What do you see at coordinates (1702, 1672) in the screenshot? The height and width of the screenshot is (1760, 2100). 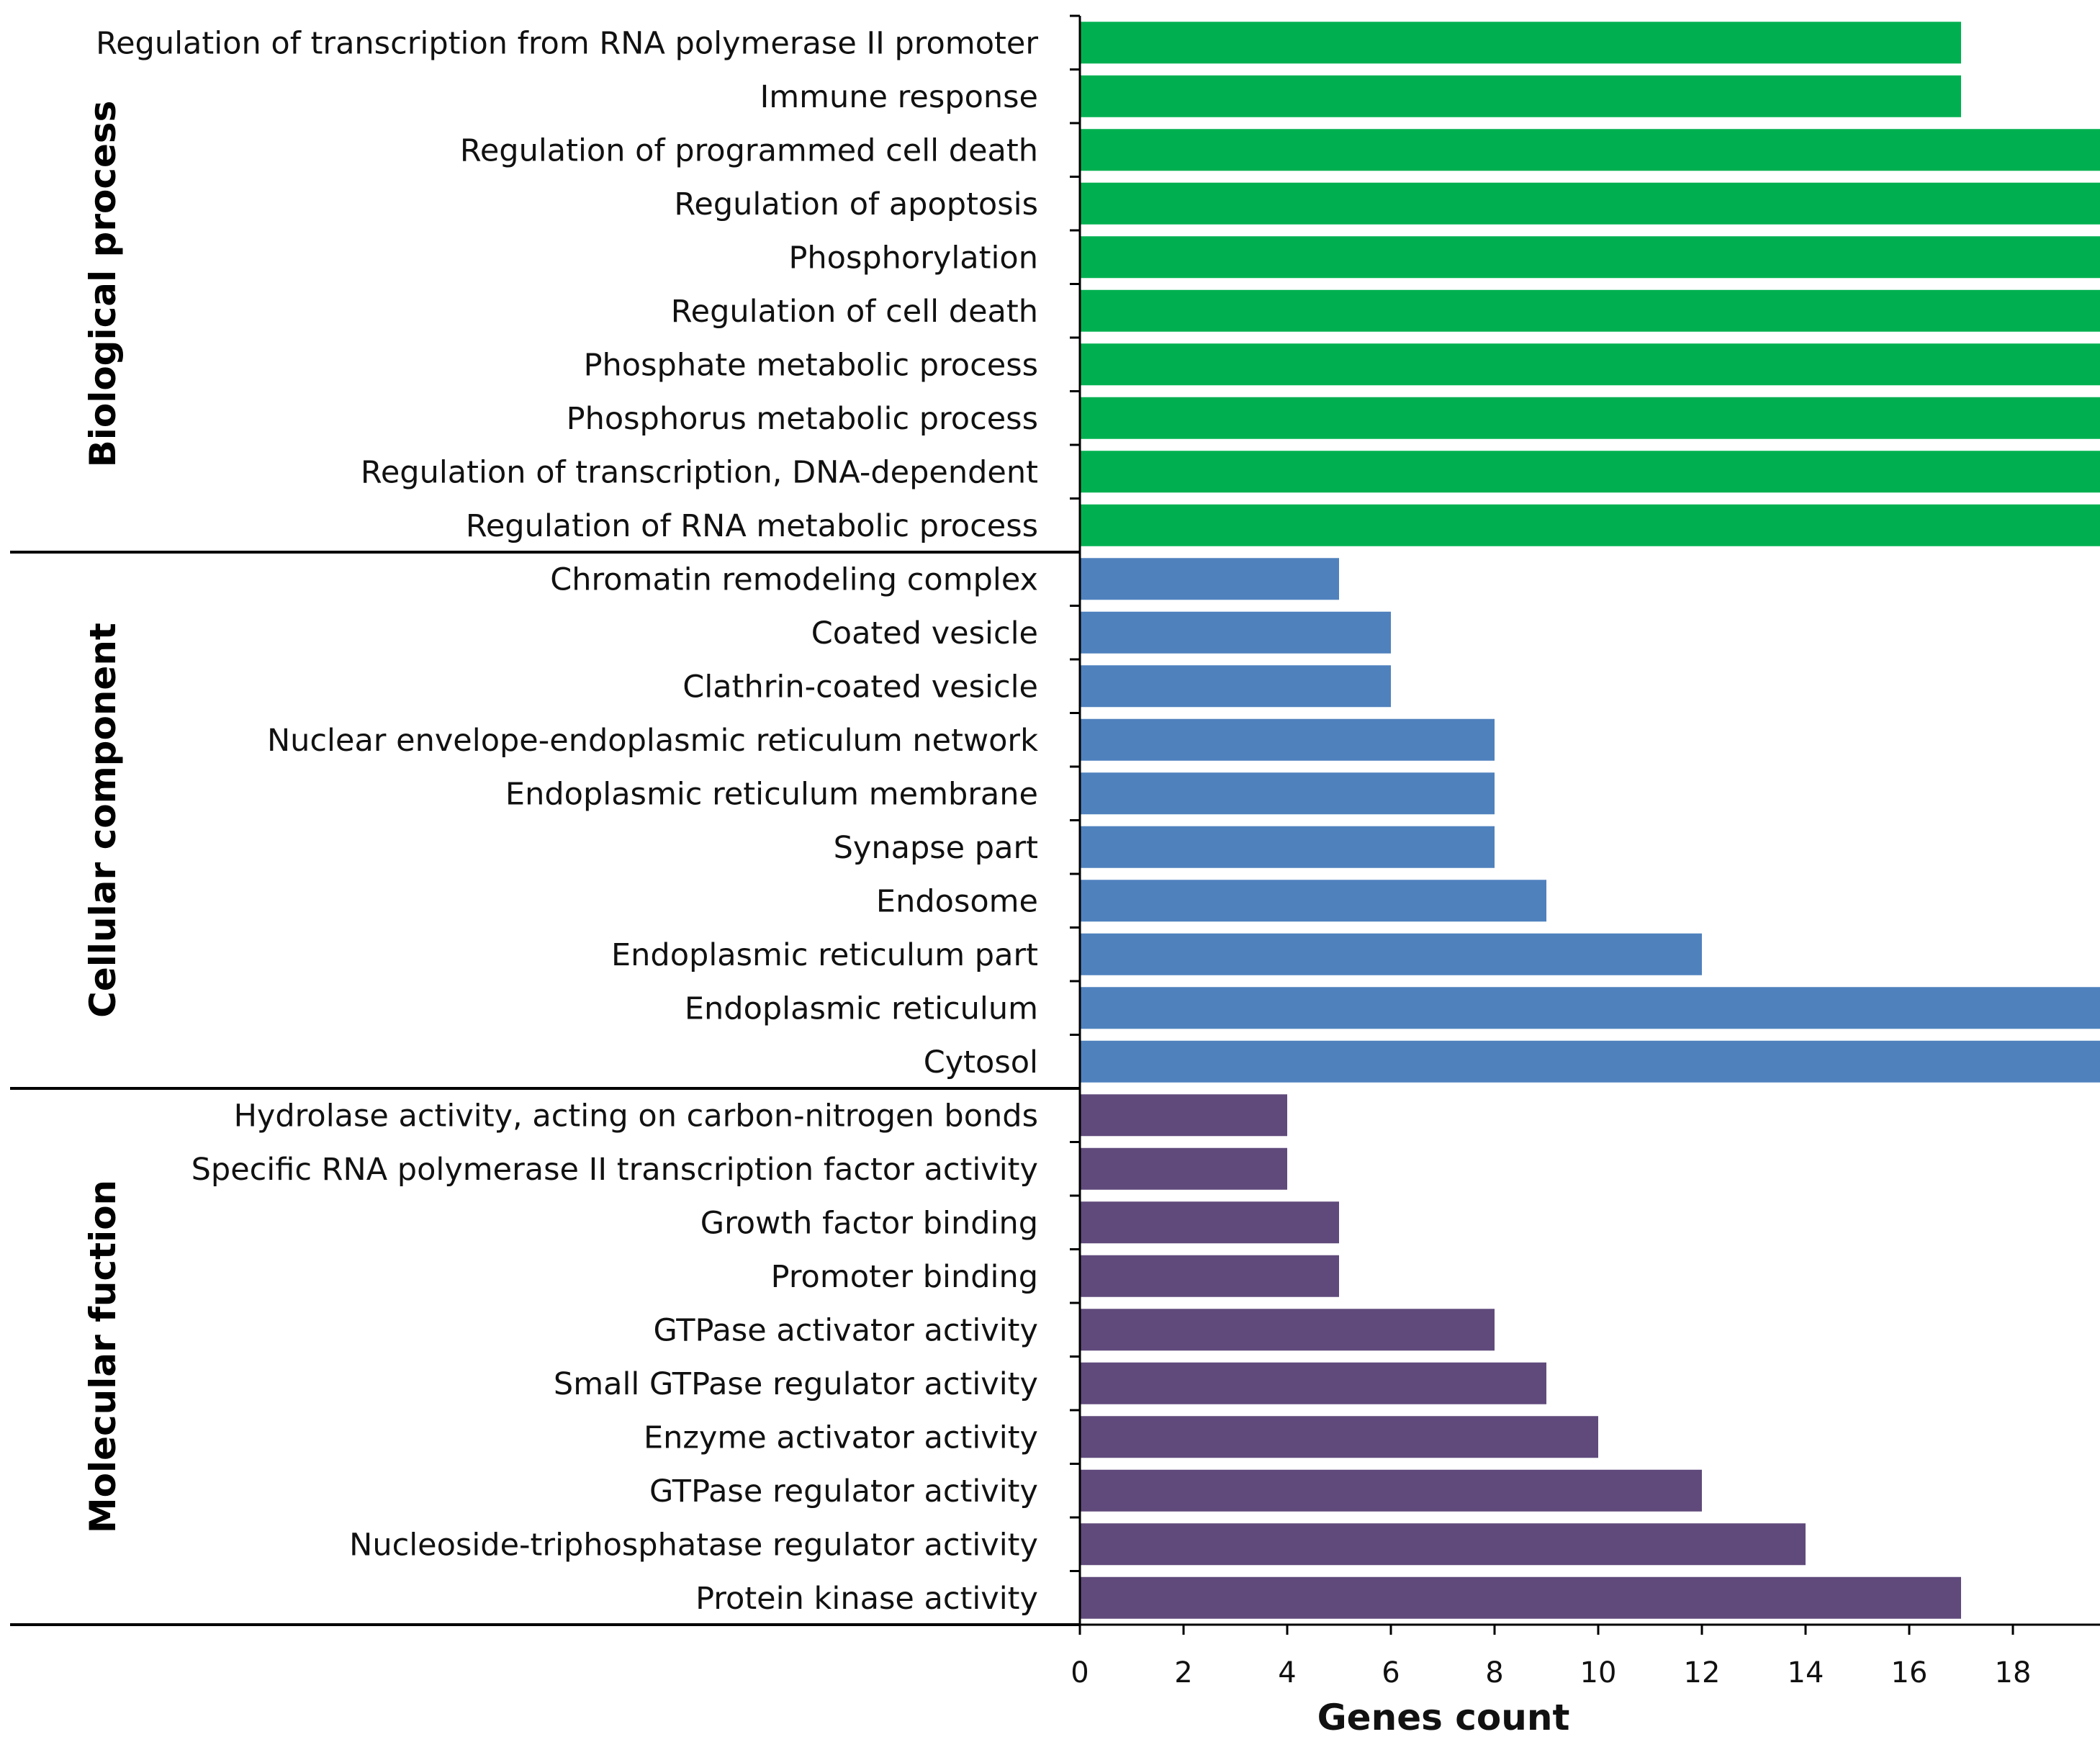 I see `x-tick-label: 12` at bounding box center [1702, 1672].